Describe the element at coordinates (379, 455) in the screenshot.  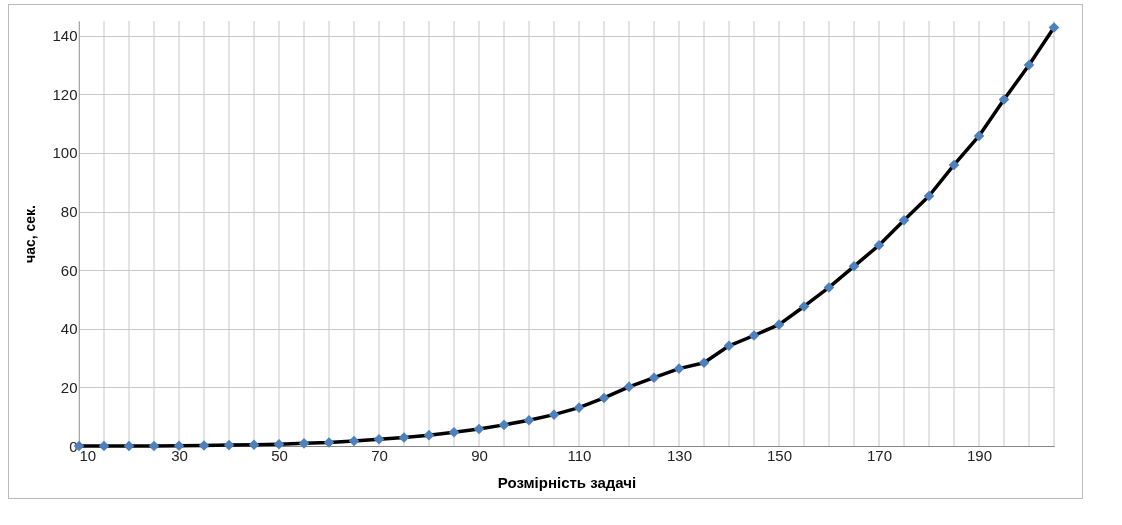
I see `x-tick-label: 70` at that location.